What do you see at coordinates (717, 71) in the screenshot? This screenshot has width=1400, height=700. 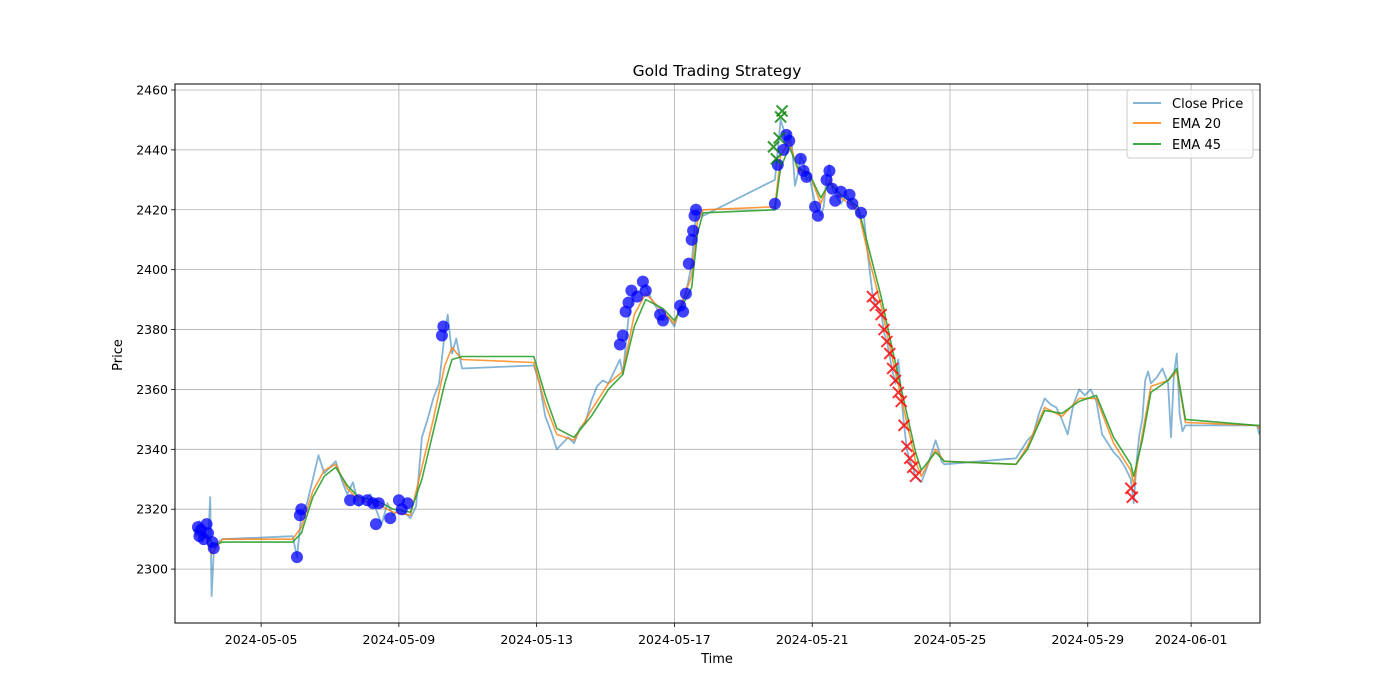 I see `chart-title: Gold Trading Strategy` at bounding box center [717, 71].